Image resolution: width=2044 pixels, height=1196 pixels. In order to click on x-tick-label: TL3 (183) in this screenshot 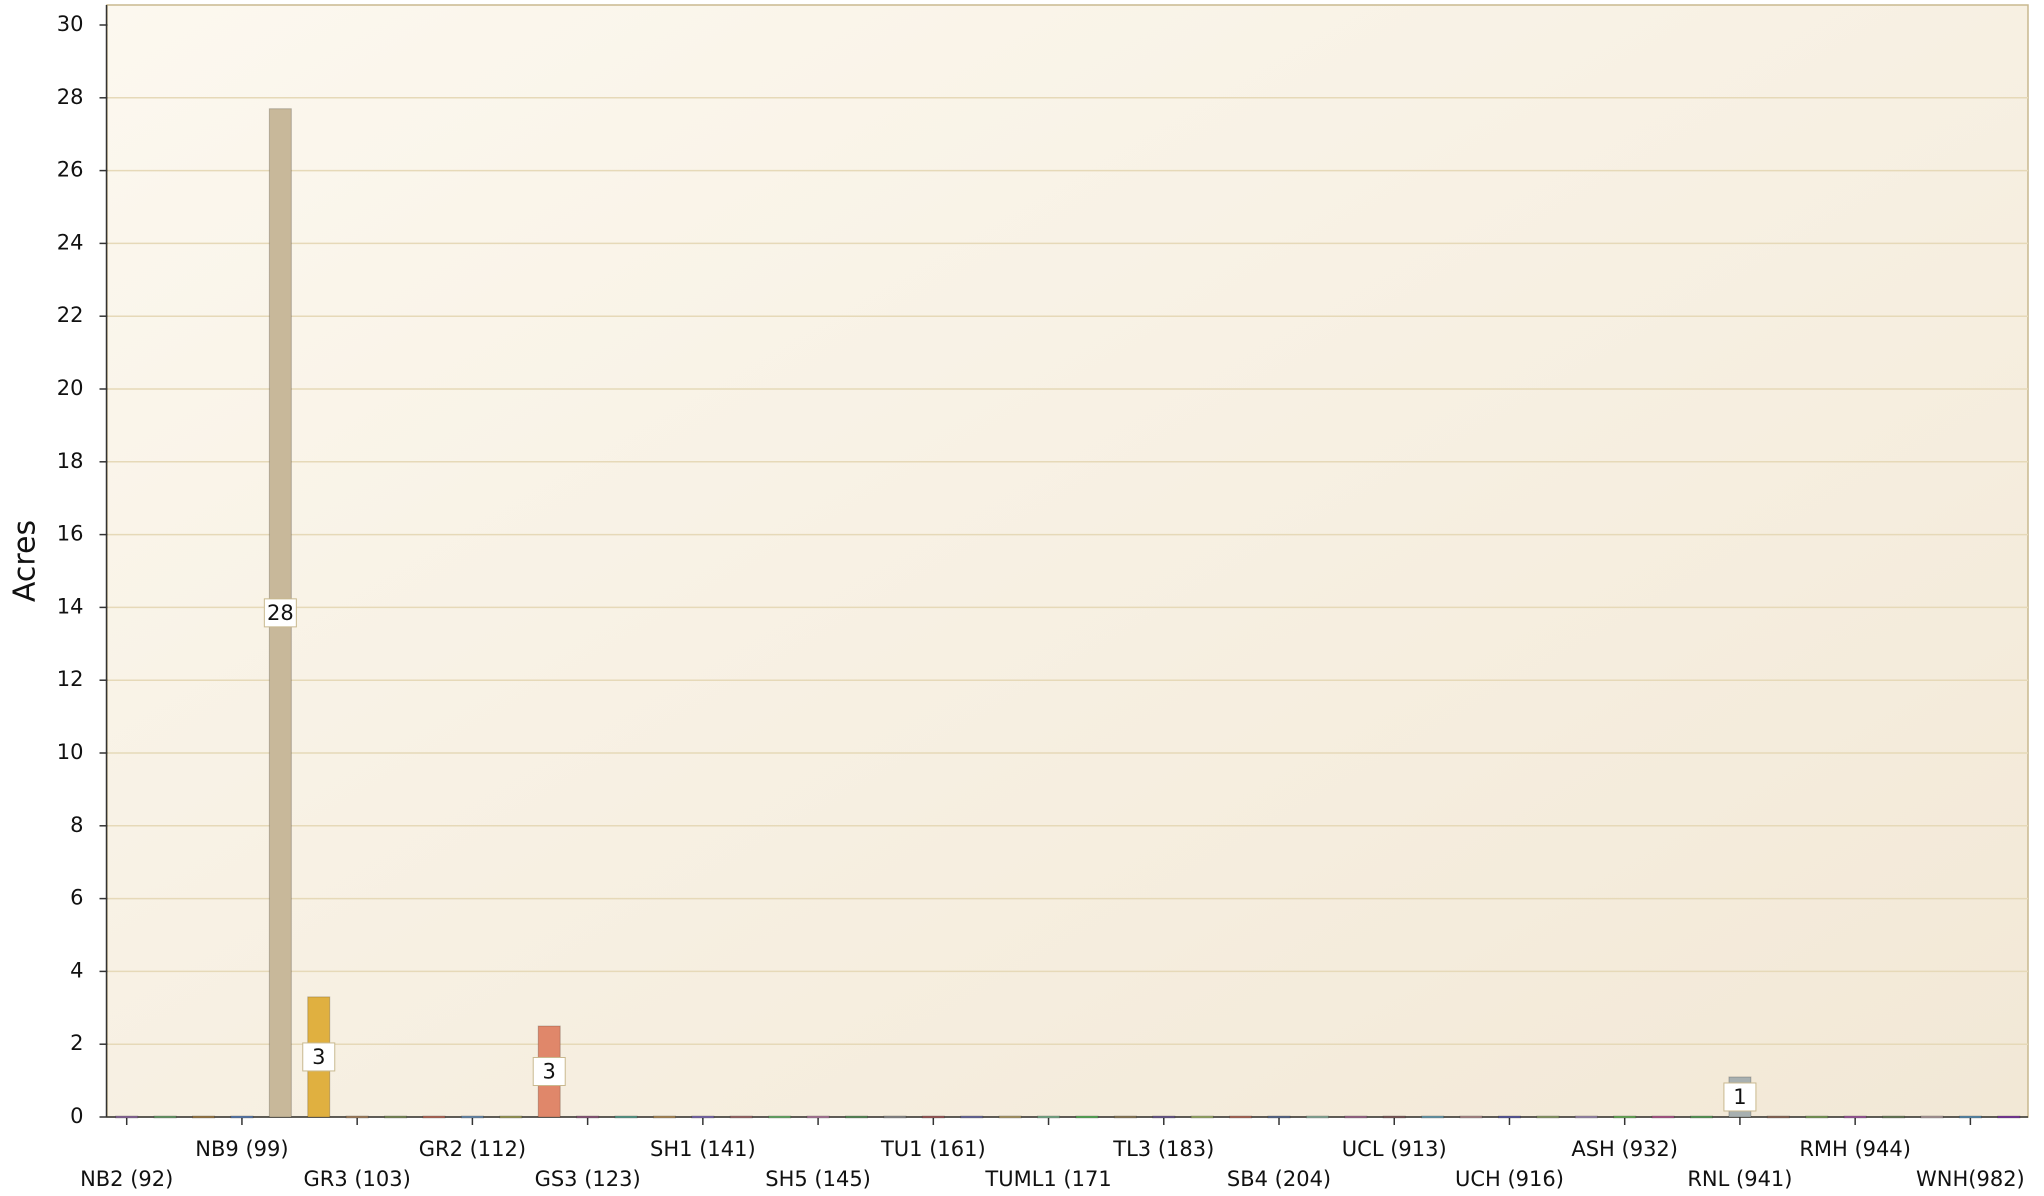, I will do `click(1163, 1149)`.